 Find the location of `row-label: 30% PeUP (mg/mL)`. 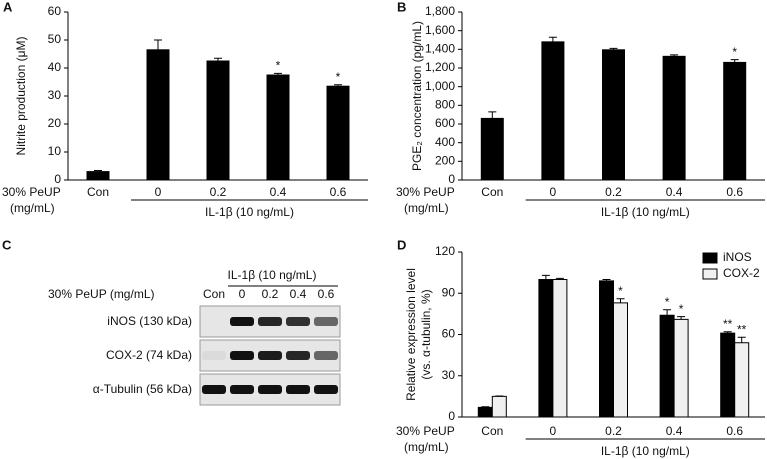

row-label: 30% PeUP (mg/mL) is located at coordinates (101, 294).